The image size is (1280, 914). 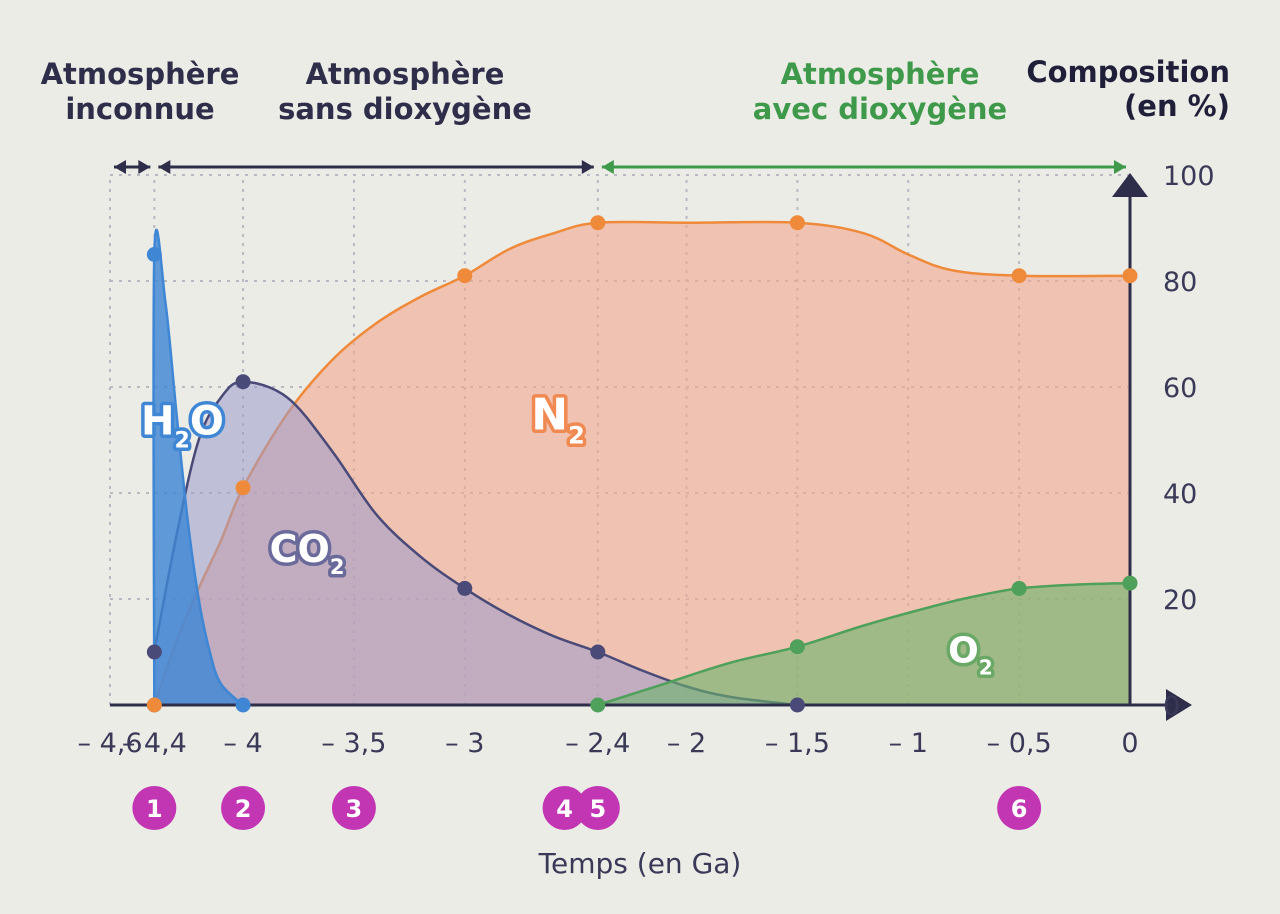 What do you see at coordinates (182, 426) in the screenshot?
I see `series-label-h2o: H2O` at bounding box center [182, 426].